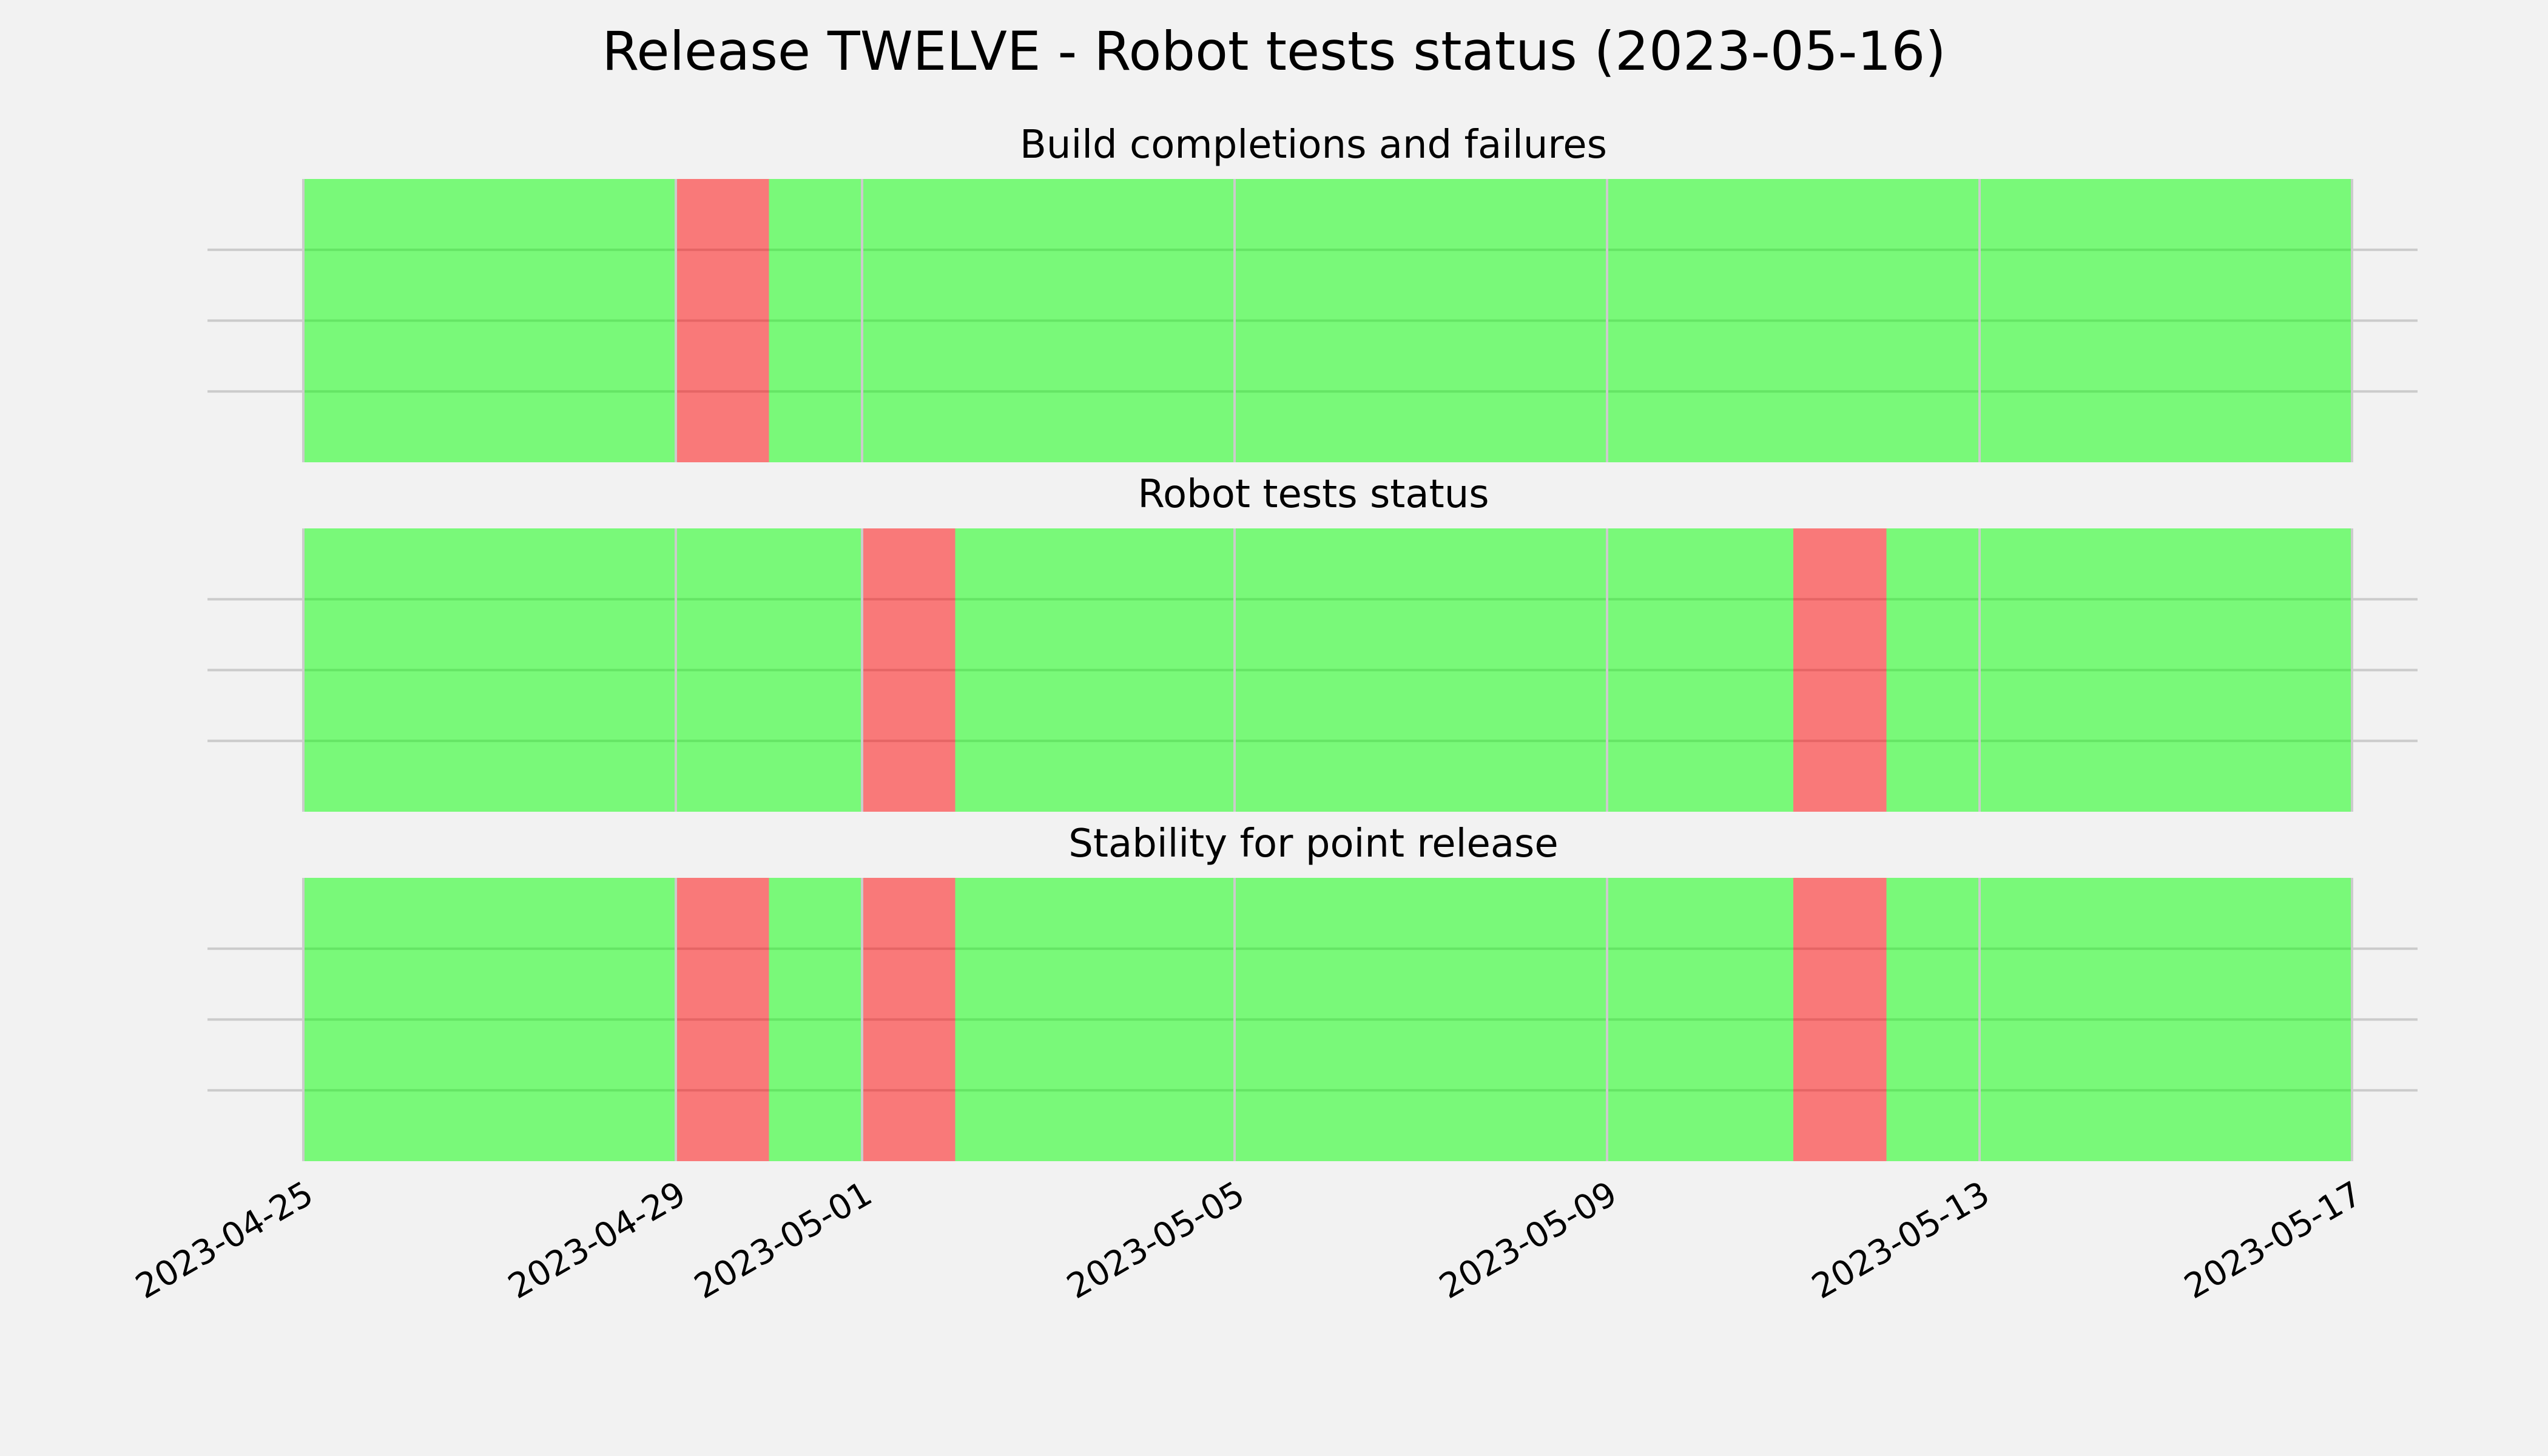 The image size is (2548, 1456). Describe the element at coordinates (1313, 843) in the screenshot. I see `panel-title-stability: Stability for point release` at that location.